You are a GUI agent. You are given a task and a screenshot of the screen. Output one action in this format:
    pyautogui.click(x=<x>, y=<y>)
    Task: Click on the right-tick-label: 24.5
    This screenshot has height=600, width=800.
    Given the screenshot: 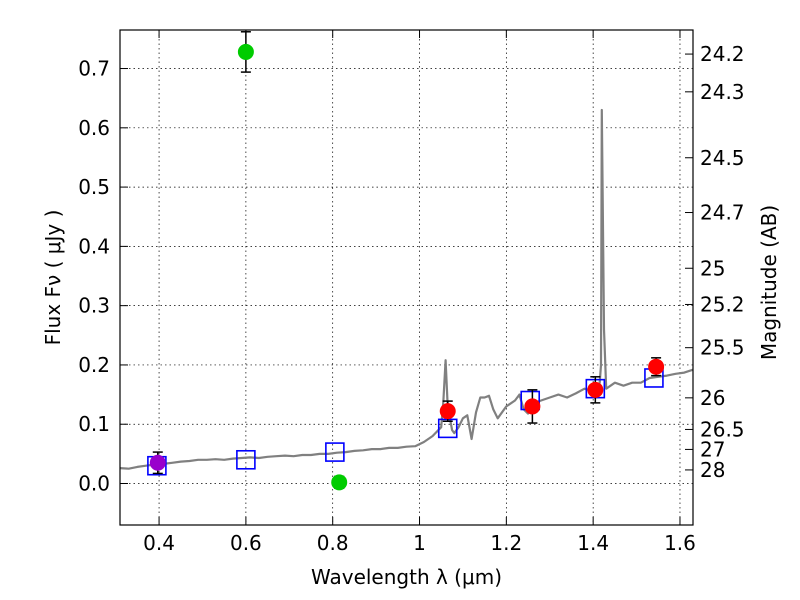 What is the action you would take?
    pyautogui.click(x=722, y=158)
    